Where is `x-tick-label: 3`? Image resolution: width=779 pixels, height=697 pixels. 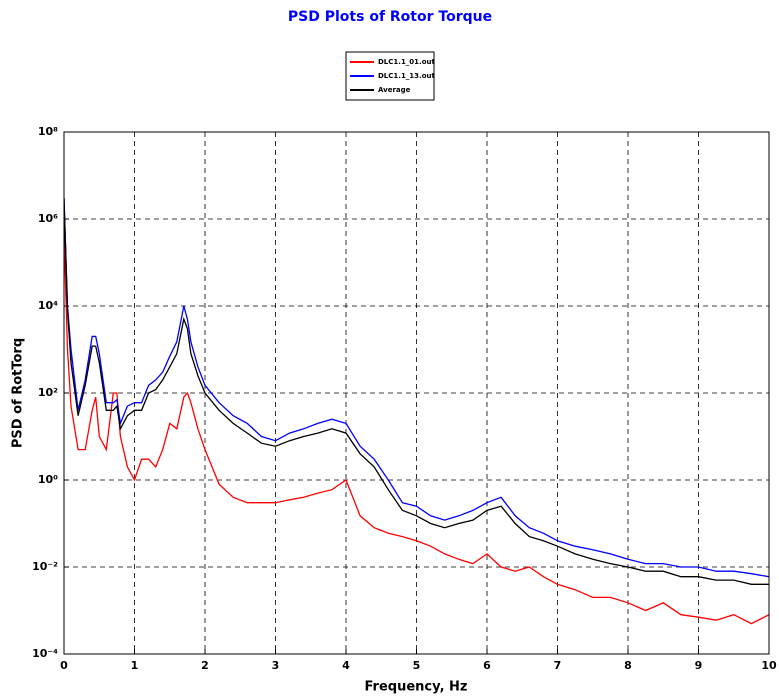 x-tick-label: 3 is located at coordinates (276, 665).